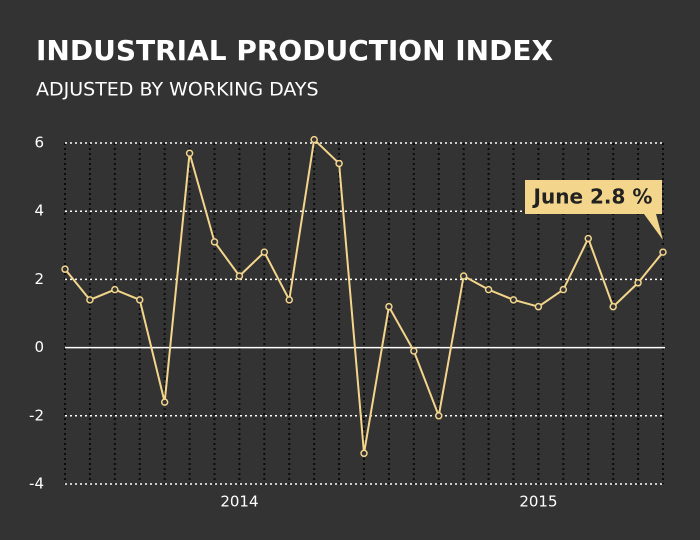  I want to click on x-tick-label: 2014, so click(239, 502).